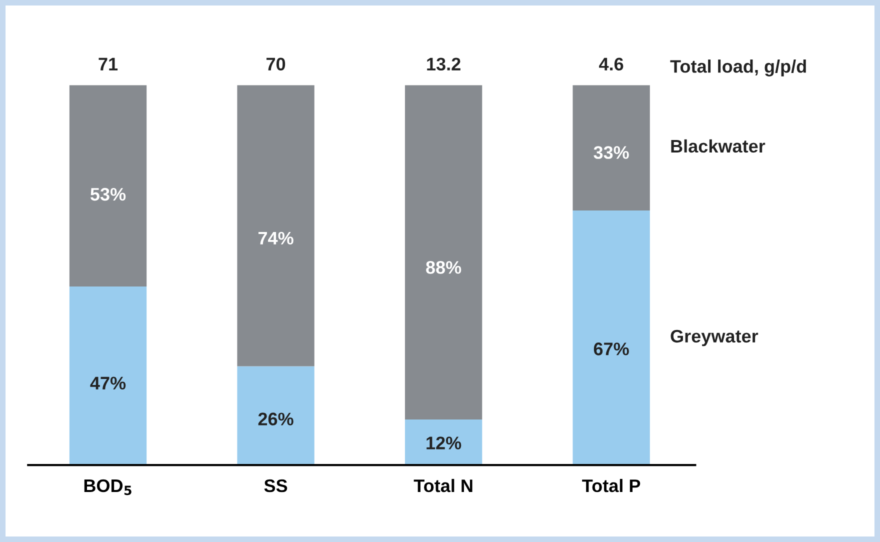  What do you see at coordinates (108, 64) in the screenshot?
I see `annotation: 71` at bounding box center [108, 64].